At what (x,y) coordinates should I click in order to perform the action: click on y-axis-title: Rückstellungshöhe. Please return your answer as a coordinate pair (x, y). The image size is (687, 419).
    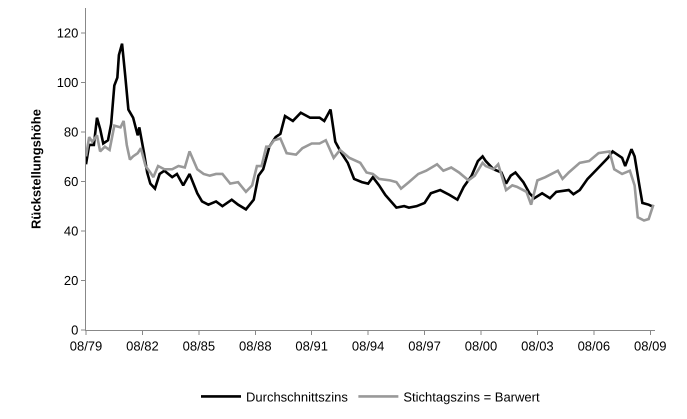
    Looking at the image, I should click on (36, 169).